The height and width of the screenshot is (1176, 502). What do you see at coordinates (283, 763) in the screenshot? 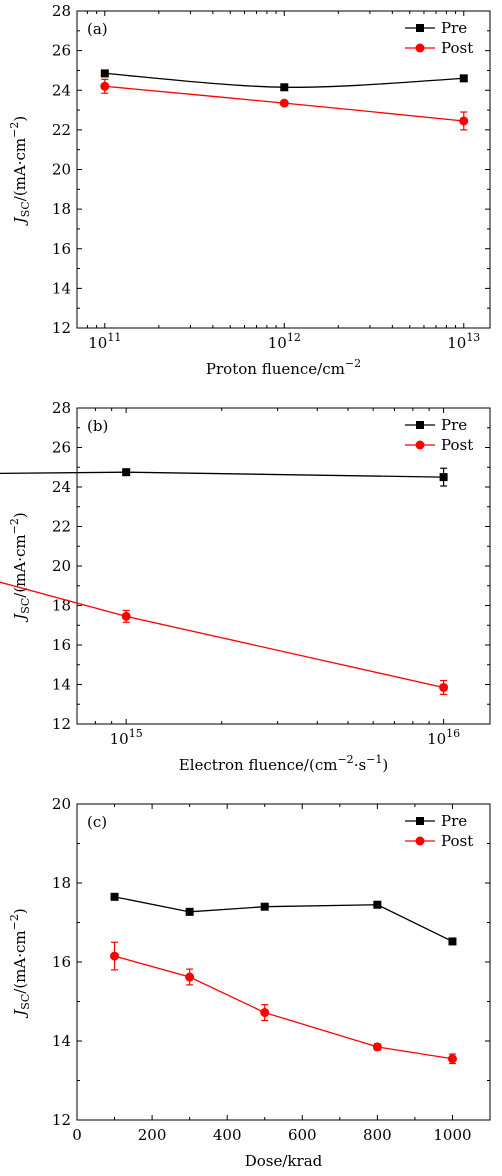
I see `x-axis-label: Electron fluence/(cm−2·s−1)` at bounding box center [283, 763].